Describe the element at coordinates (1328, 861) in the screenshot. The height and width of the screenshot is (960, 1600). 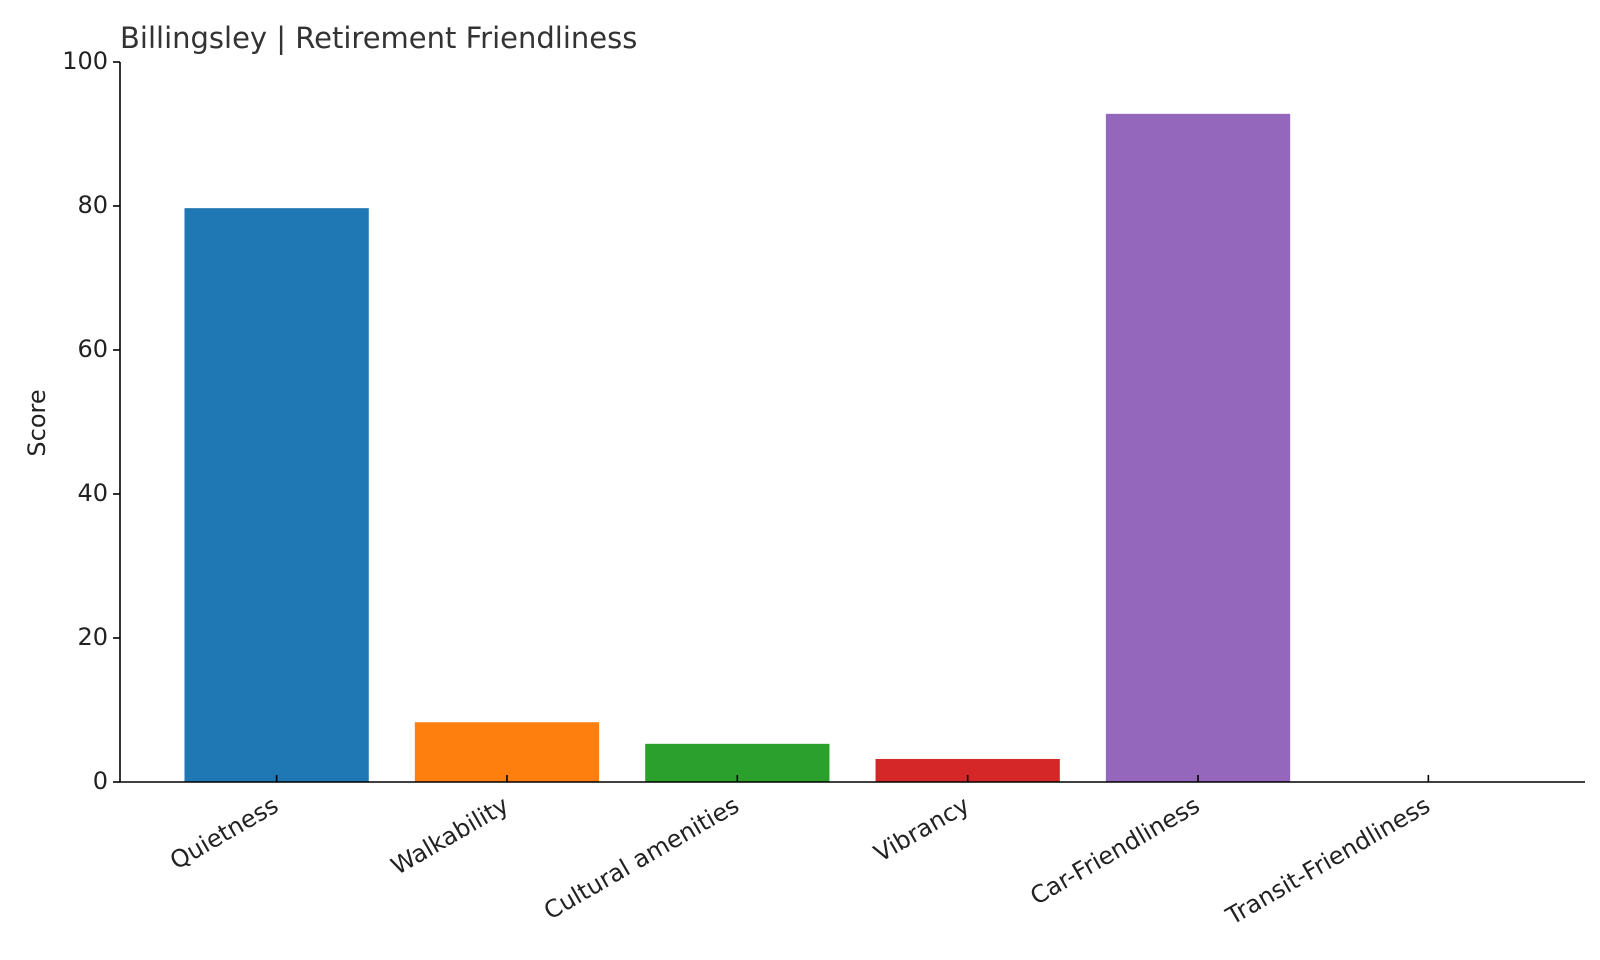
I see `x-tick-label: Transit-Friendliness` at that location.